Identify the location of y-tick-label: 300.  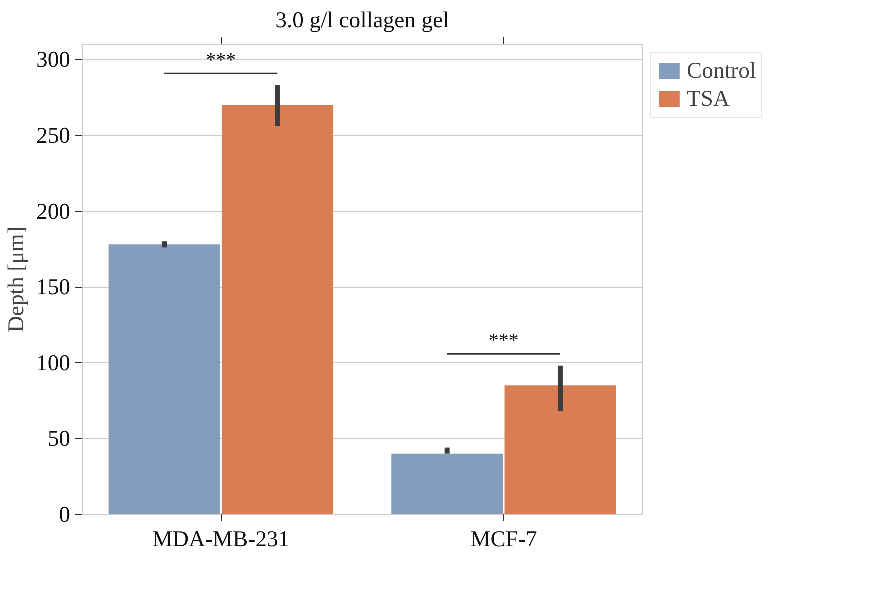
(53, 59).